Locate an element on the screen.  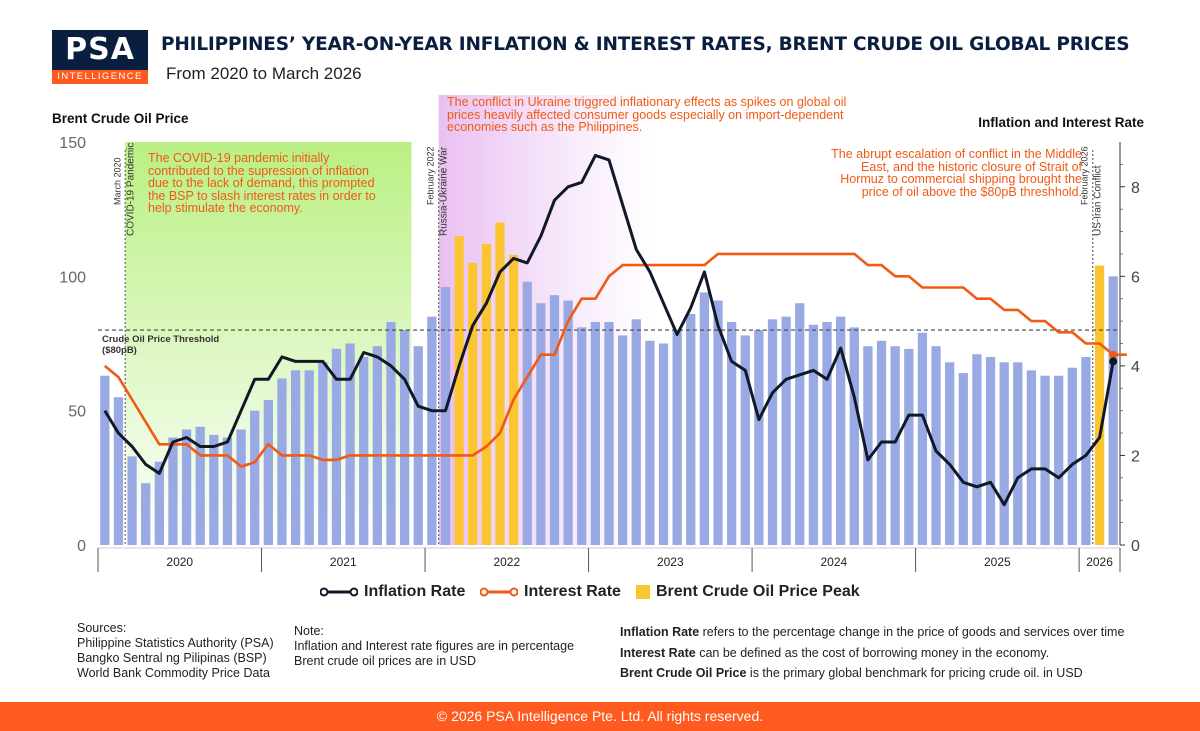
logo-main-text: PSA is located at coordinates (100, 49).